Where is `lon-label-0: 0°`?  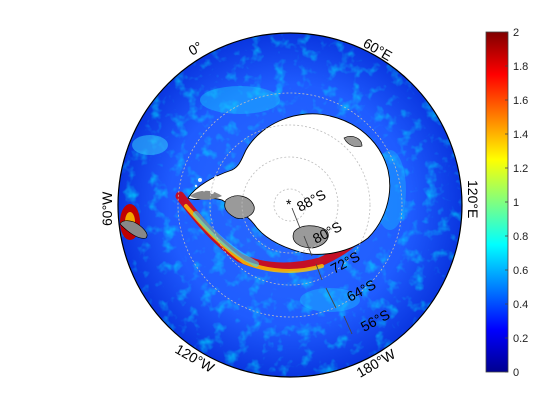 lon-label-0: 0° is located at coordinates (196, 48).